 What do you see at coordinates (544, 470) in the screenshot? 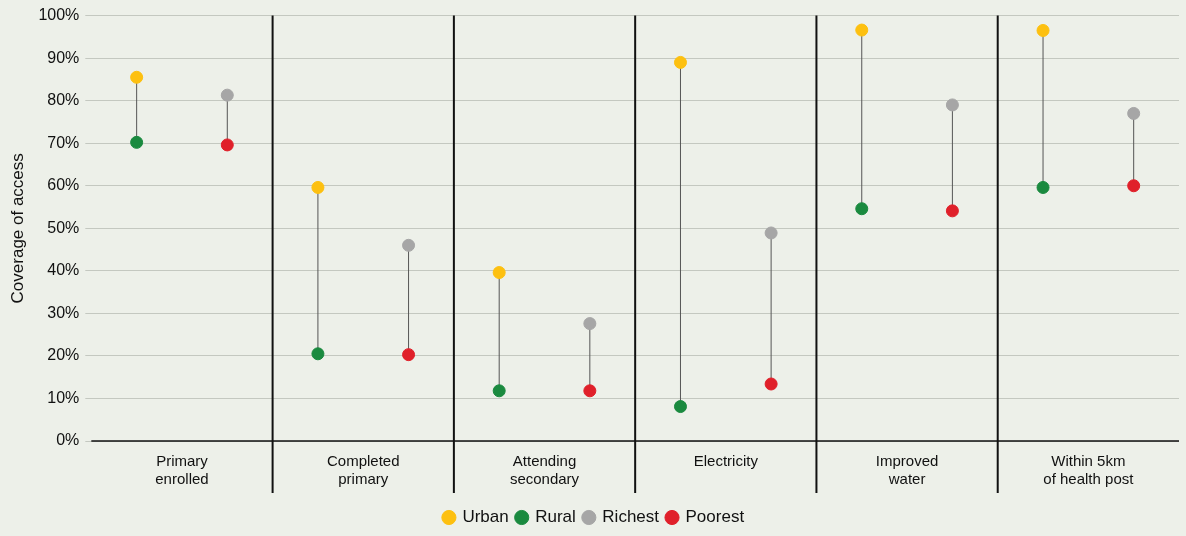
I see `x-tick-label: Attending secondary` at bounding box center [544, 470].